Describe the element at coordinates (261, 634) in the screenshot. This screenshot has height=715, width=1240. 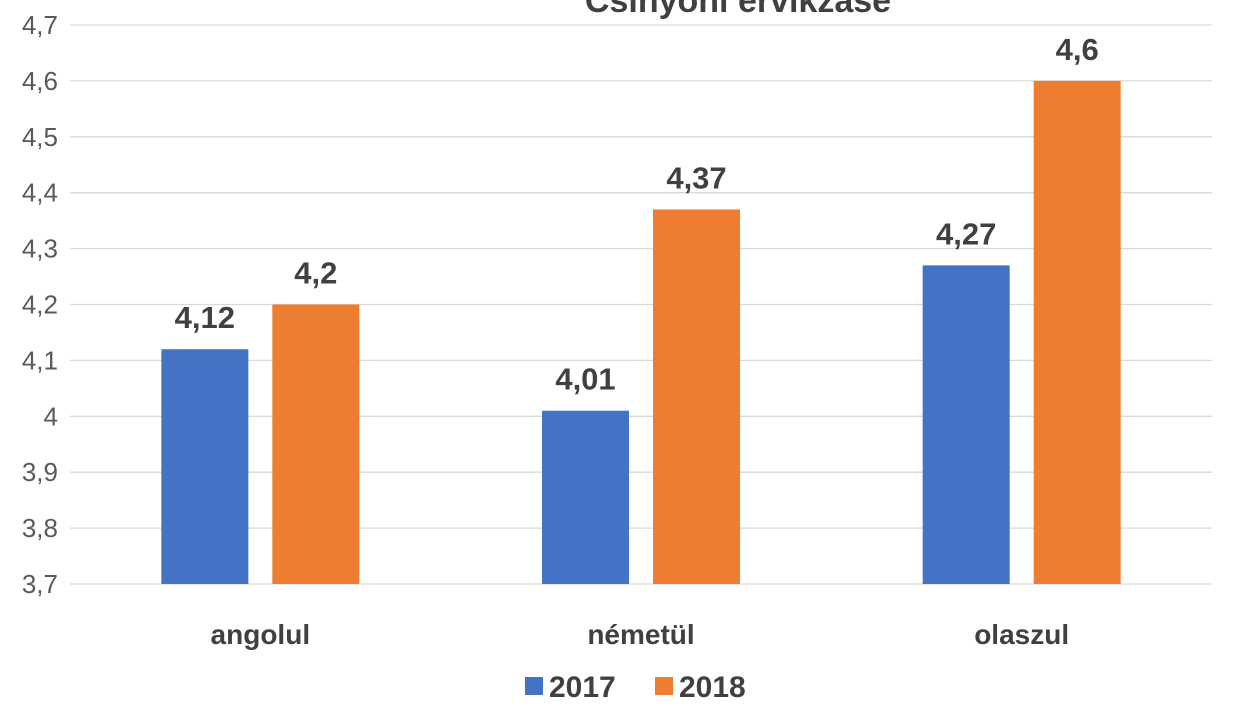
I see `x-category-label: angolul` at that location.